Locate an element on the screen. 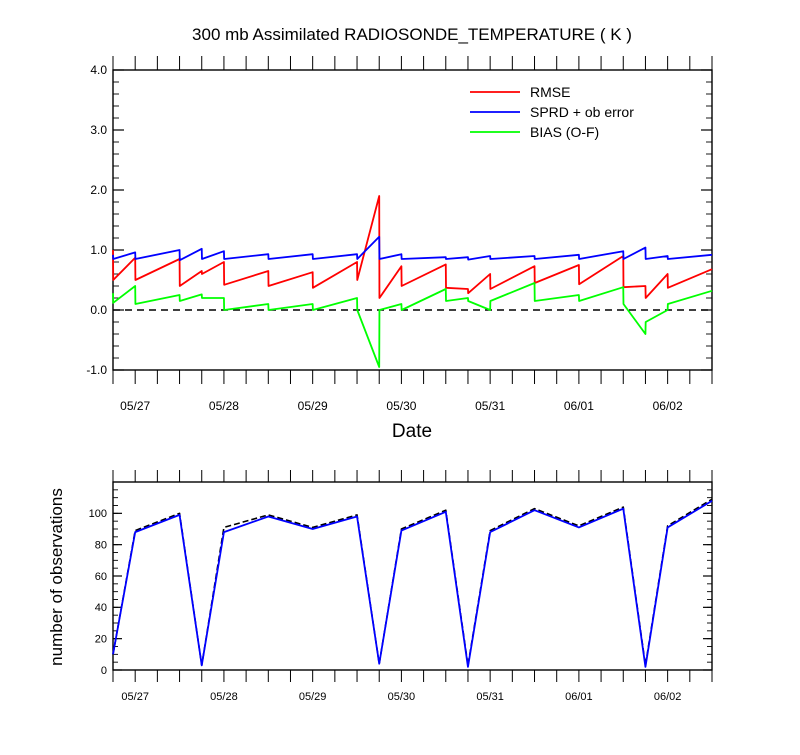 The height and width of the screenshot is (755, 800). y-tick-label: 0 is located at coordinates (104, 671).